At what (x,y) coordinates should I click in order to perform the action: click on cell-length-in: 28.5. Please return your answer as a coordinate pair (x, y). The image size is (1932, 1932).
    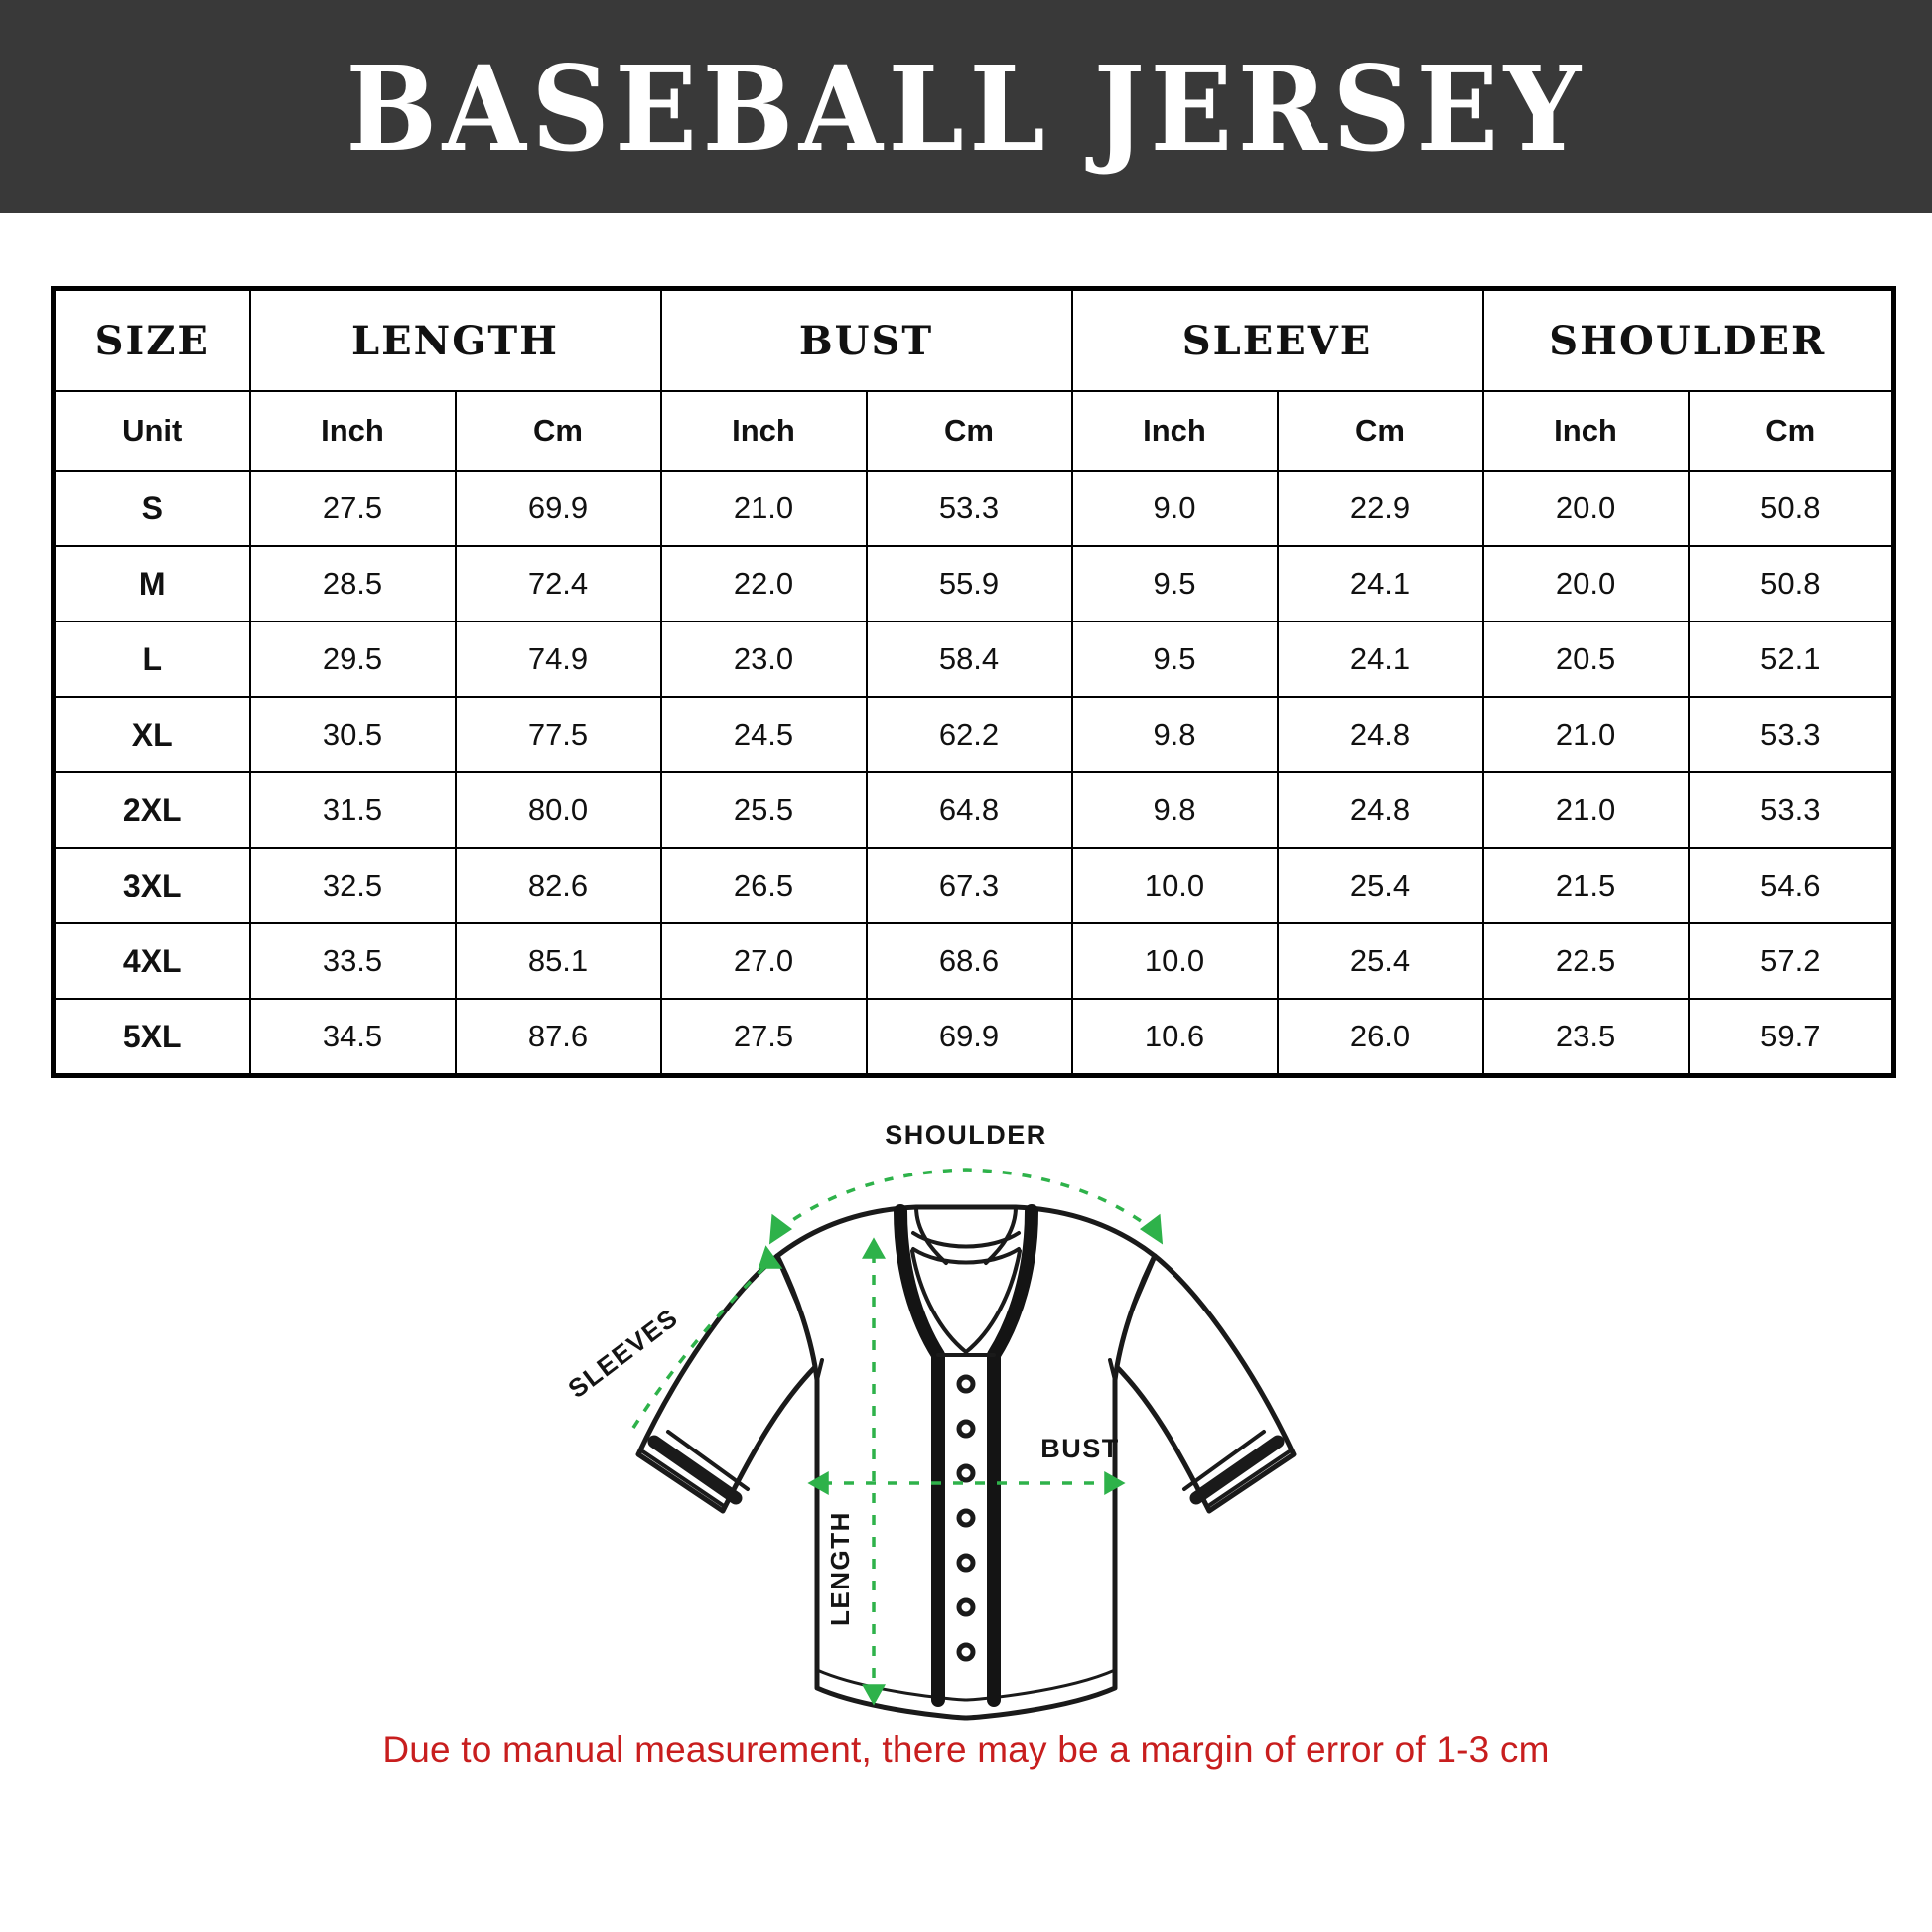
    Looking at the image, I should click on (353, 583).